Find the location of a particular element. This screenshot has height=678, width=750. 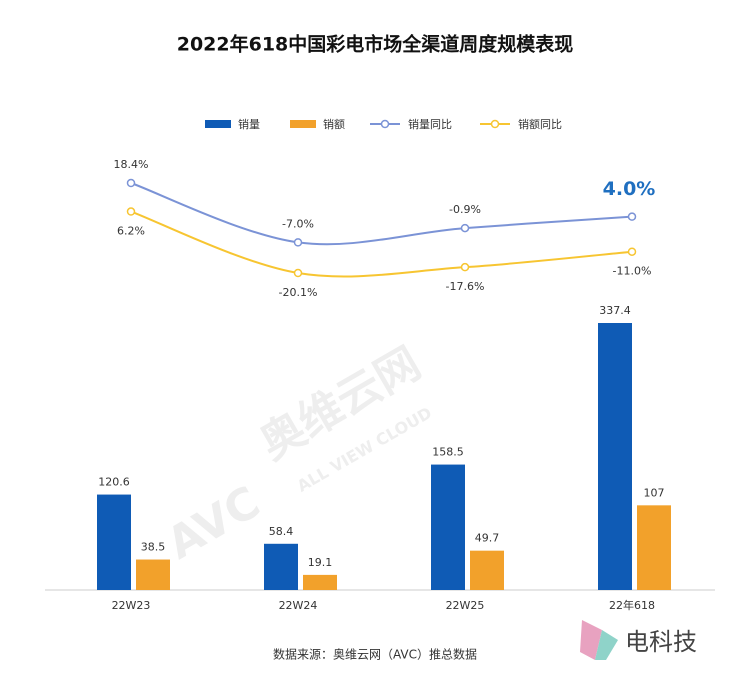

bar-value-label: 58.4 is located at coordinates (281, 531).